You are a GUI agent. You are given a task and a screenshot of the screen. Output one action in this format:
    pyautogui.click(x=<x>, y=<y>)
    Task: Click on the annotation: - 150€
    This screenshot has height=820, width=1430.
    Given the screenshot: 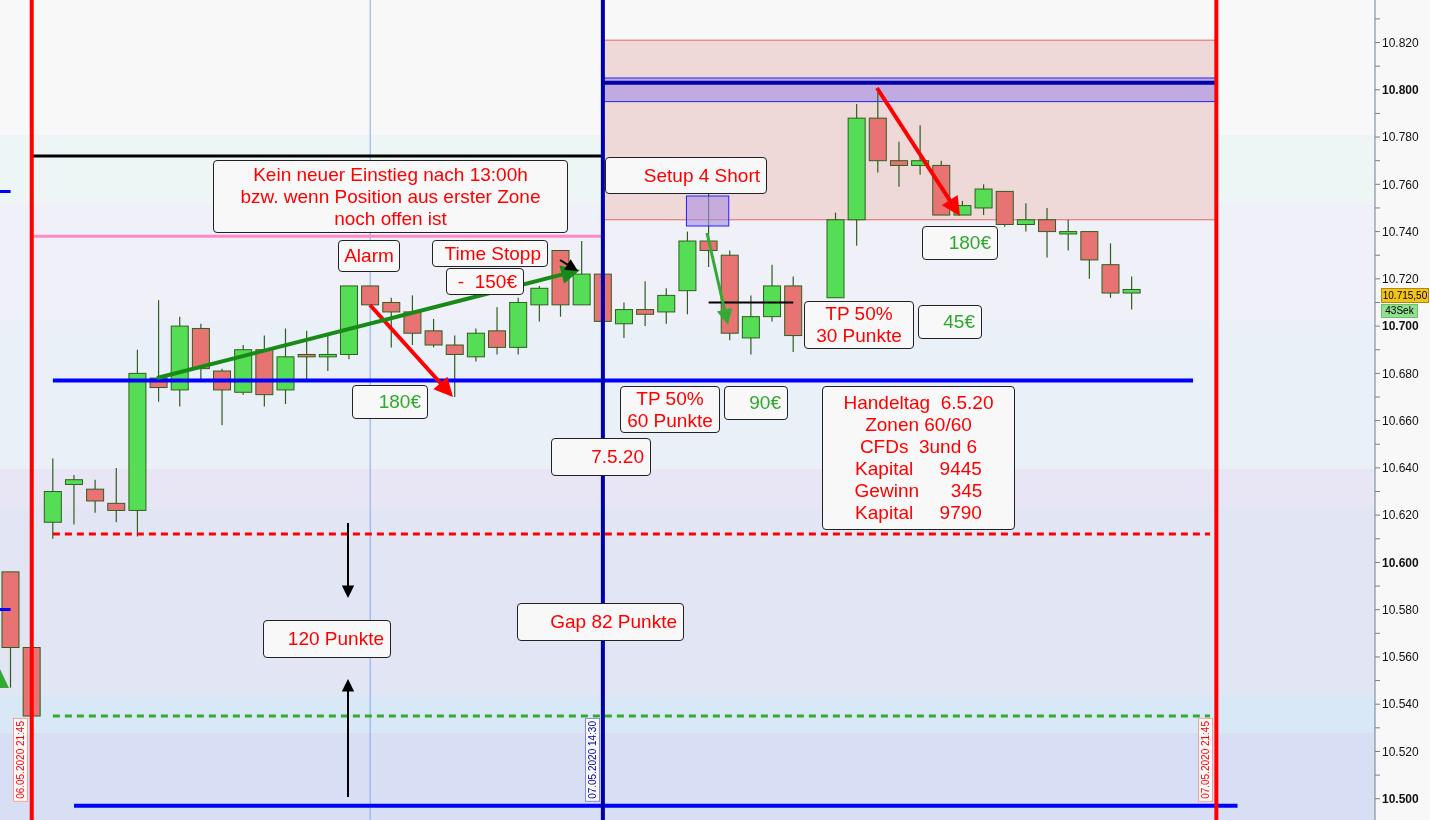 What is the action you would take?
    pyautogui.click(x=485, y=281)
    